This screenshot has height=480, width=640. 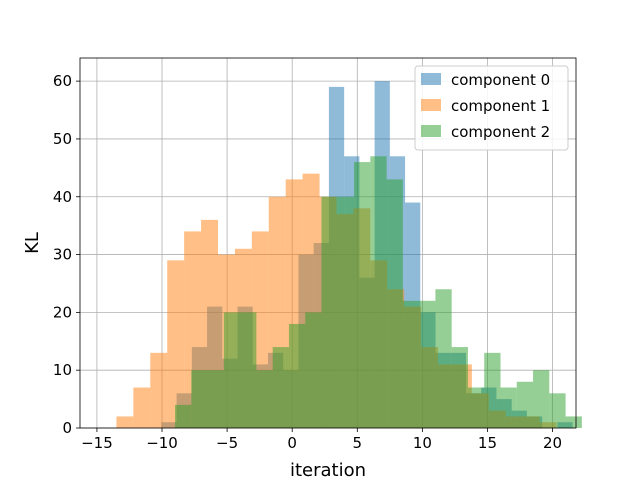 What do you see at coordinates (162, 443) in the screenshot?
I see `x-tick-label: −10` at bounding box center [162, 443].